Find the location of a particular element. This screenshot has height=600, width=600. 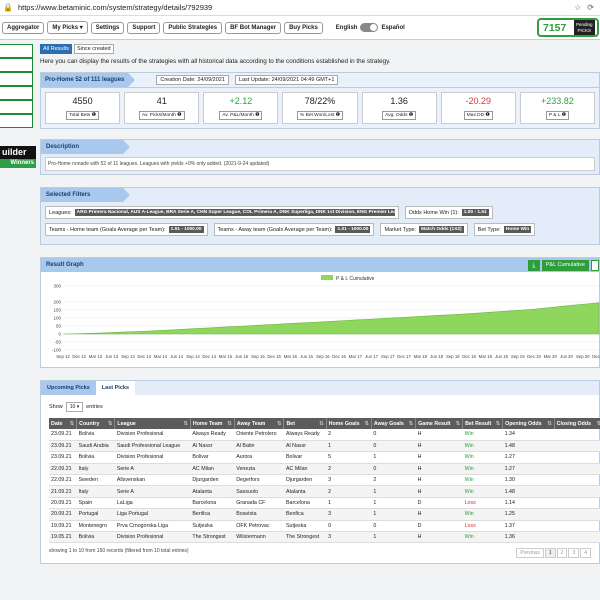

refresh-icon: ⟳ is located at coordinates (590, 7).